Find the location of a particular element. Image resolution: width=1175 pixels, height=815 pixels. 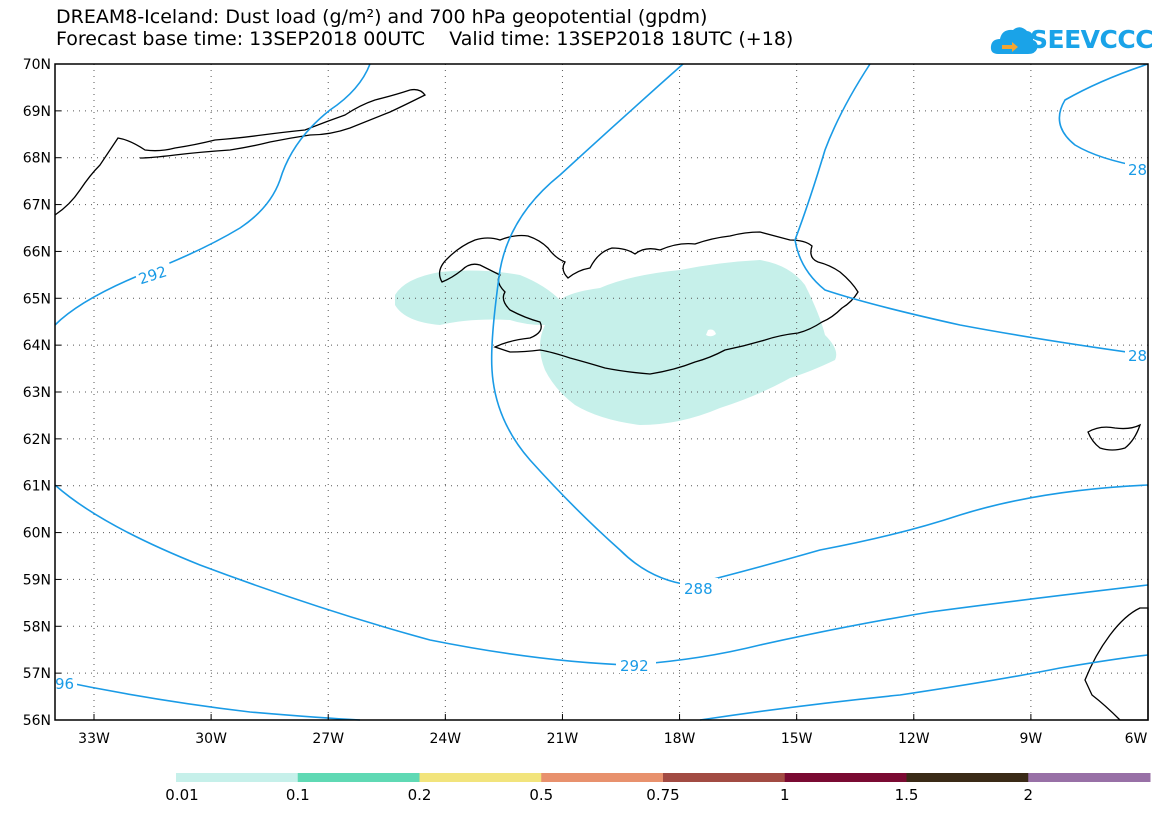

lat-label: 67N is located at coordinates (37, 206).